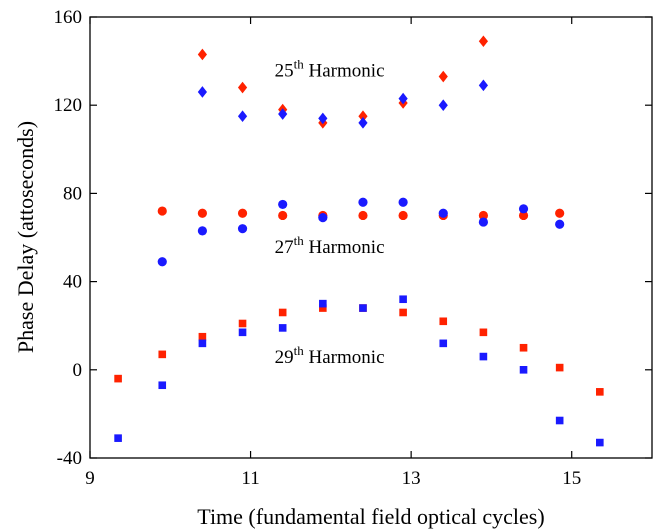 This screenshot has width=656, height=532. I want to click on y-tick-label: -40, so click(69, 458).